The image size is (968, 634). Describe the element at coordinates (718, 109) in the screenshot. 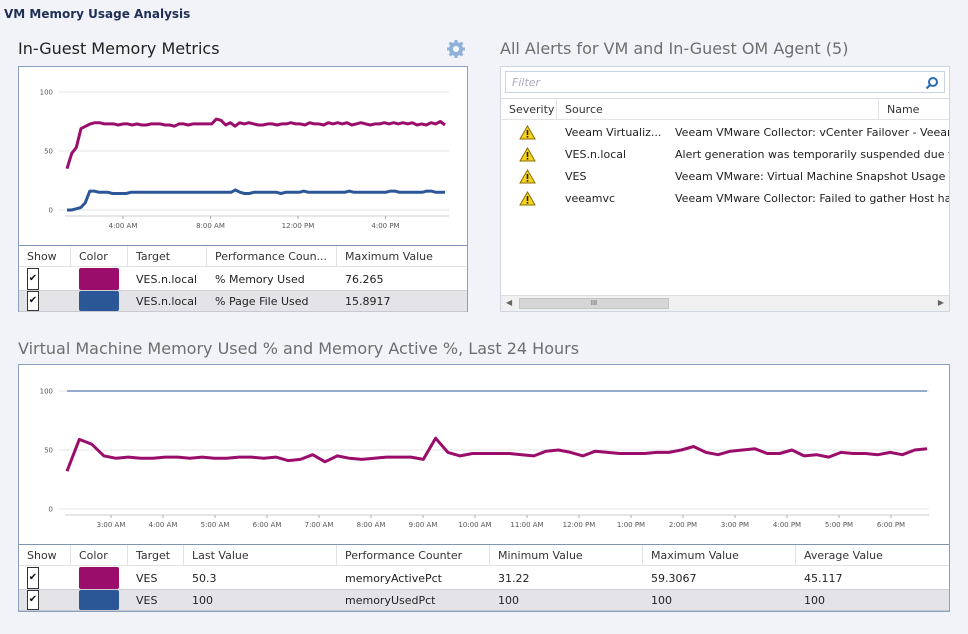

I see `col-source: Source` at that location.